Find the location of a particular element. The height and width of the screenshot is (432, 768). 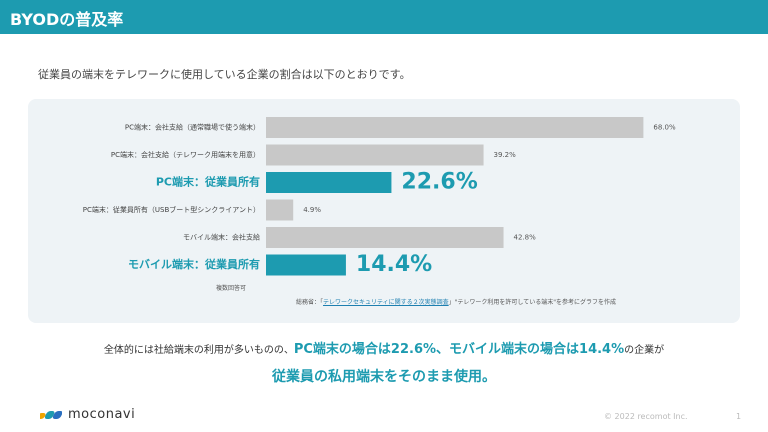

summary-part1: 全体的には社給端末の利用が多いものの、 is located at coordinates (198, 350).